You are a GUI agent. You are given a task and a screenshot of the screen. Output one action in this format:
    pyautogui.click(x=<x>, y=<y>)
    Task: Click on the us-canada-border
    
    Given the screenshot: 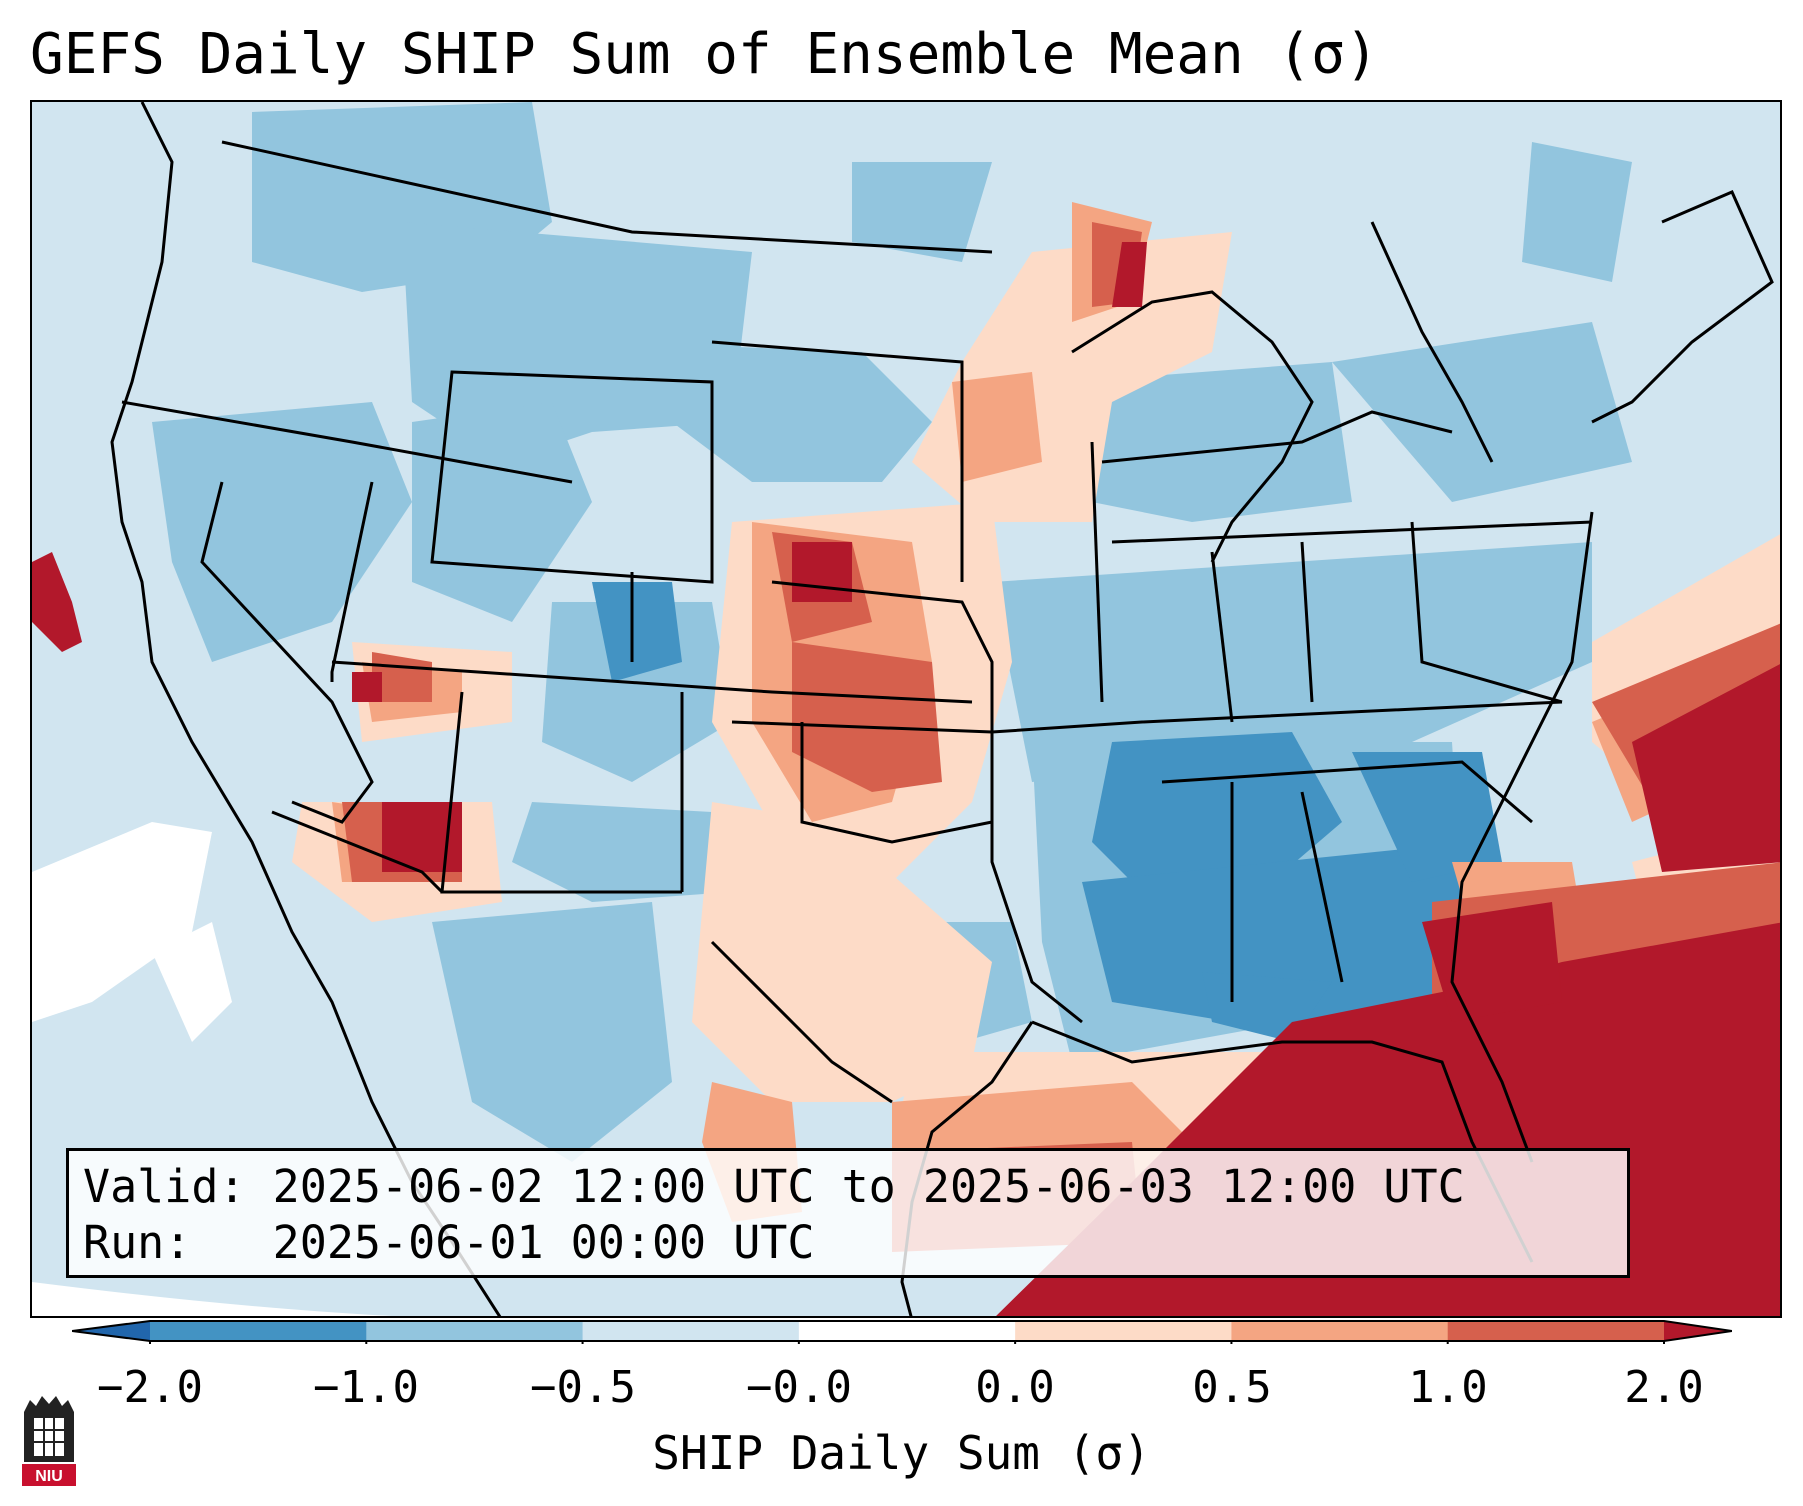 What is the action you would take?
    pyautogui.click(x=607, y=197)
    